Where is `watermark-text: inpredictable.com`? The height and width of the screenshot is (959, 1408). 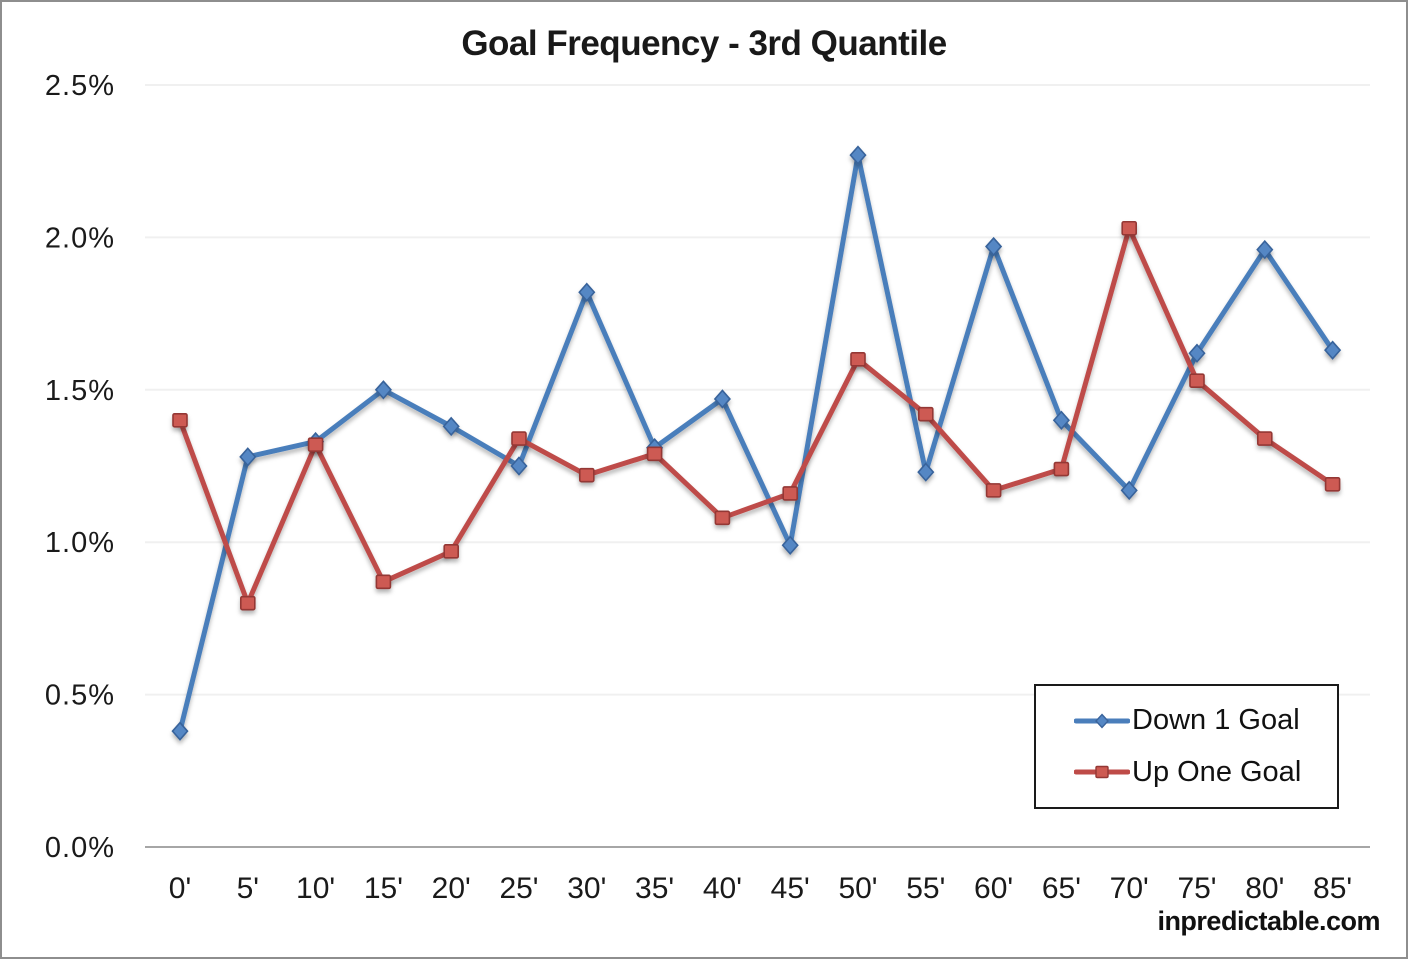
watermark-text: inpredictable.com is located at coordinates (1268, 921).